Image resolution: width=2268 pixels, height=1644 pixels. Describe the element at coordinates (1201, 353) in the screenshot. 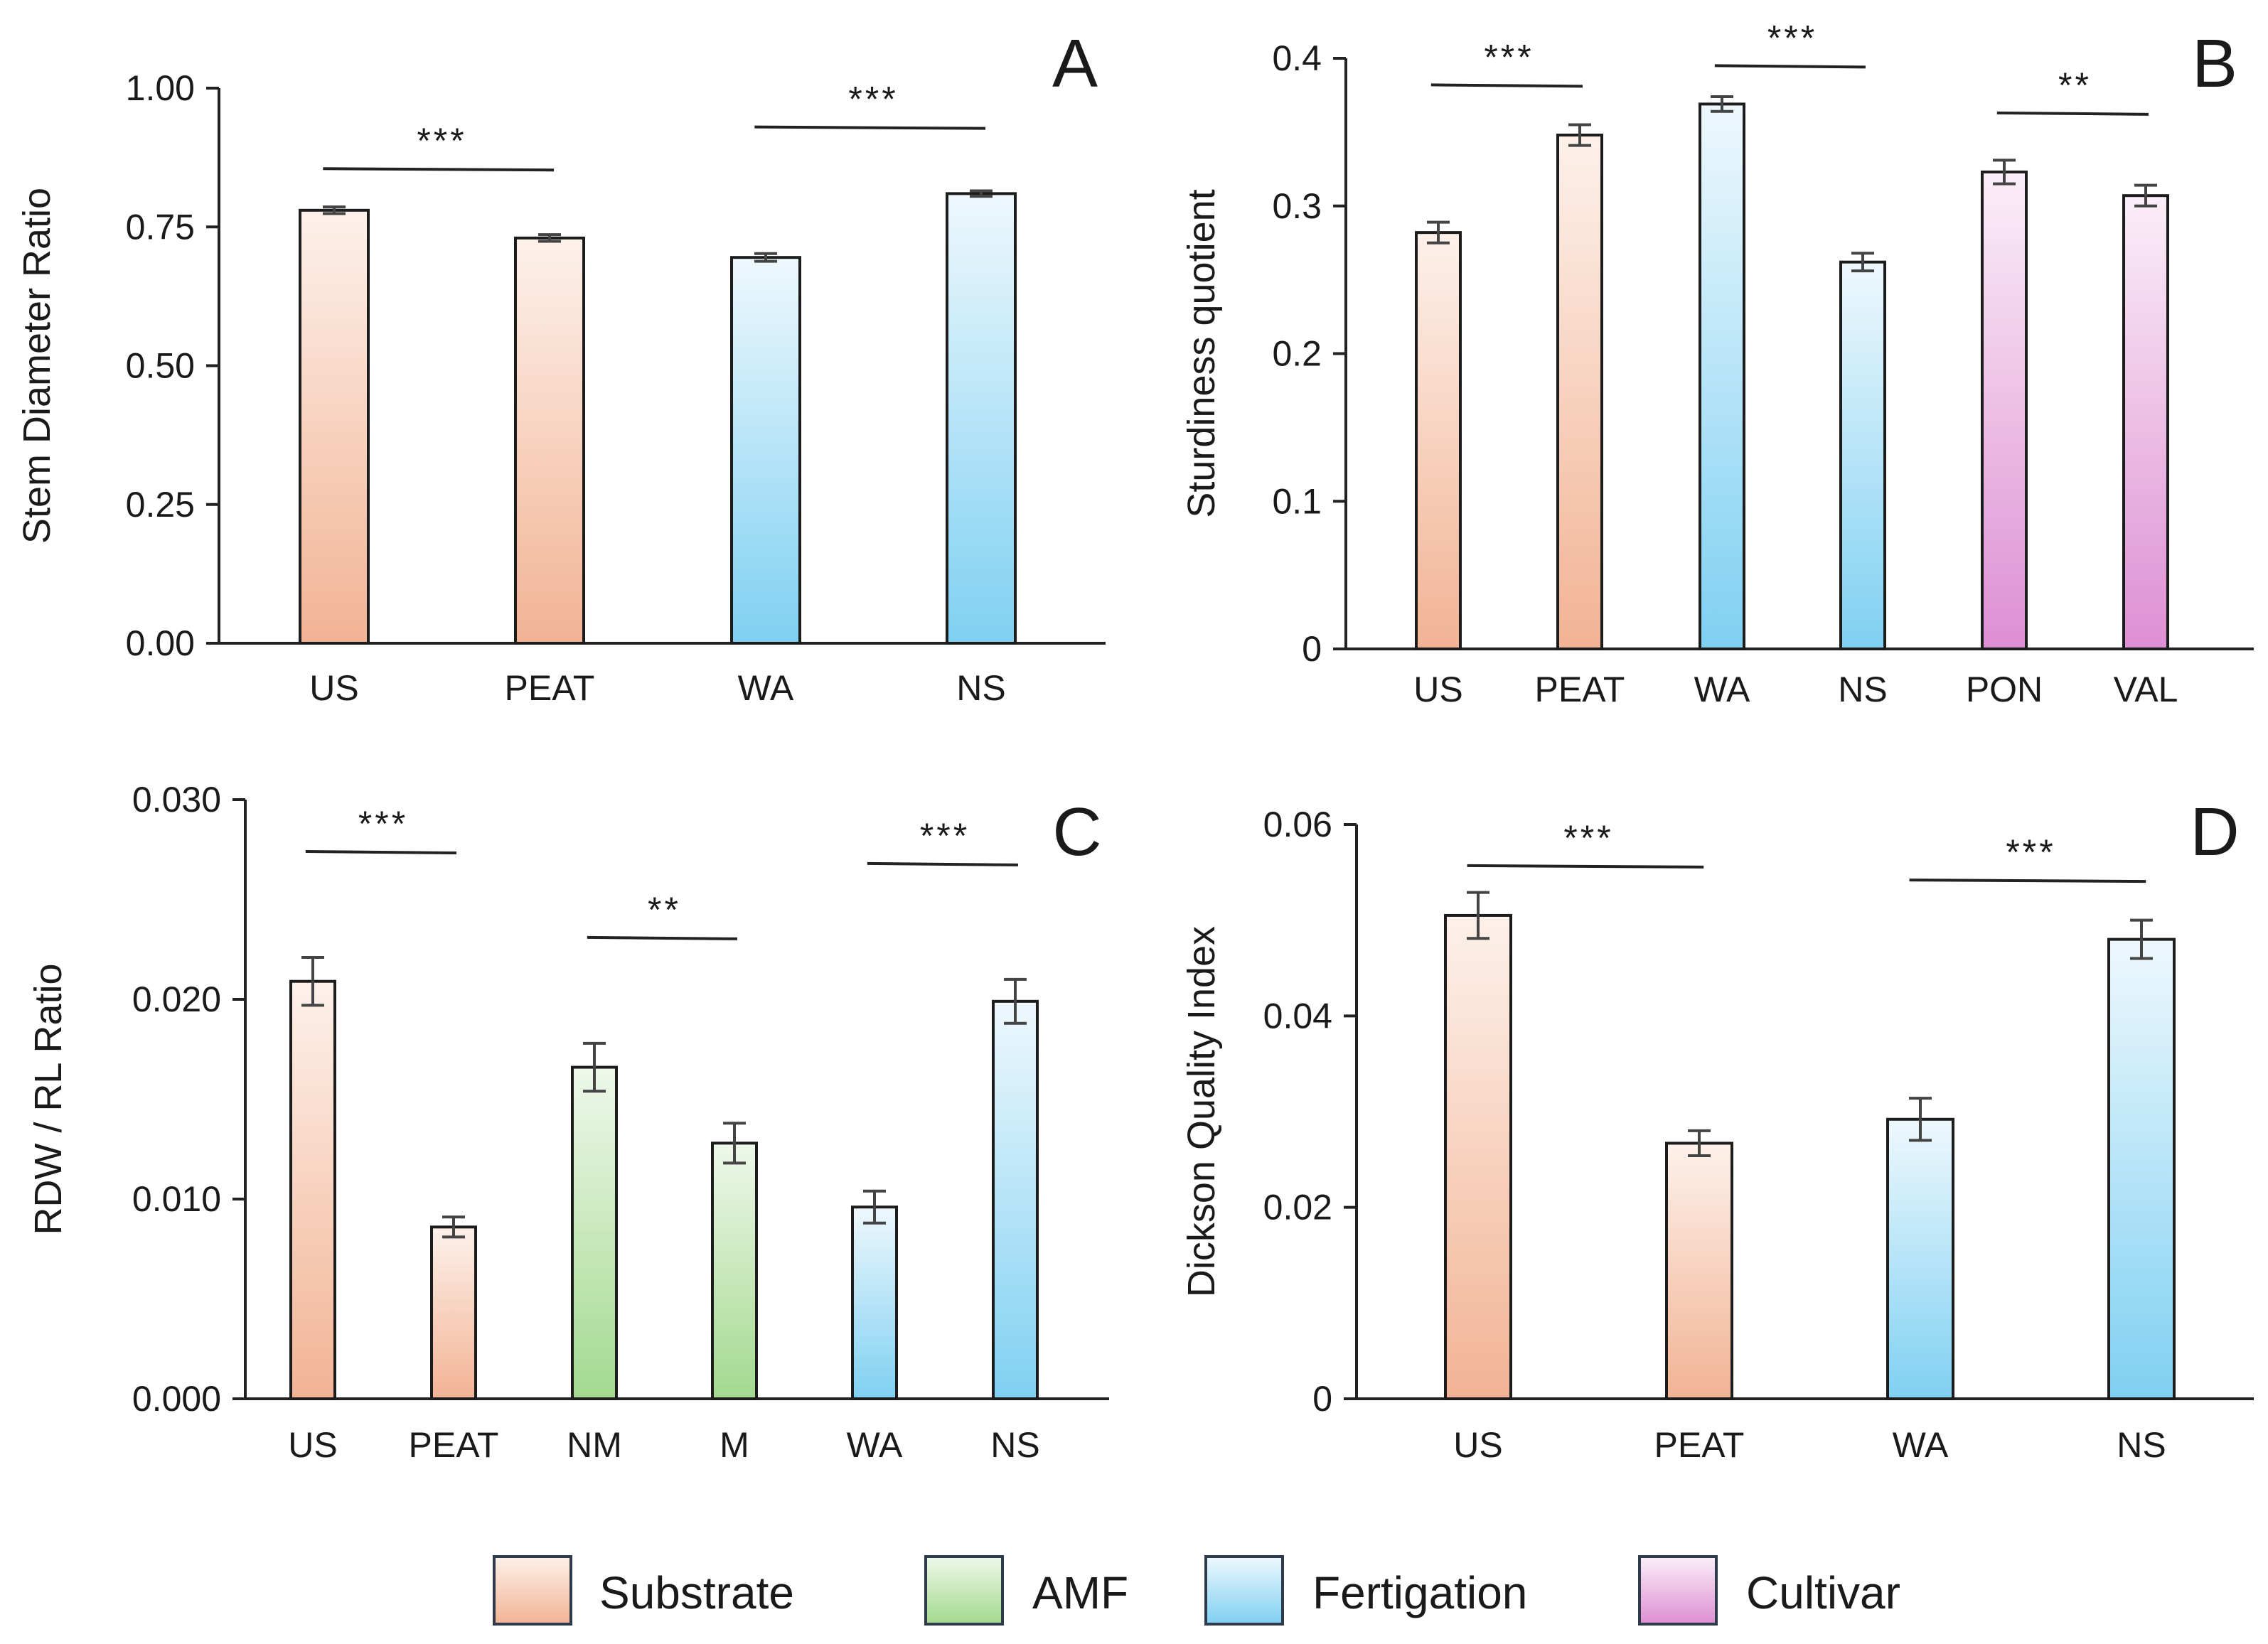

I see `y-axis-title: Sturdiness quotient` at that location.